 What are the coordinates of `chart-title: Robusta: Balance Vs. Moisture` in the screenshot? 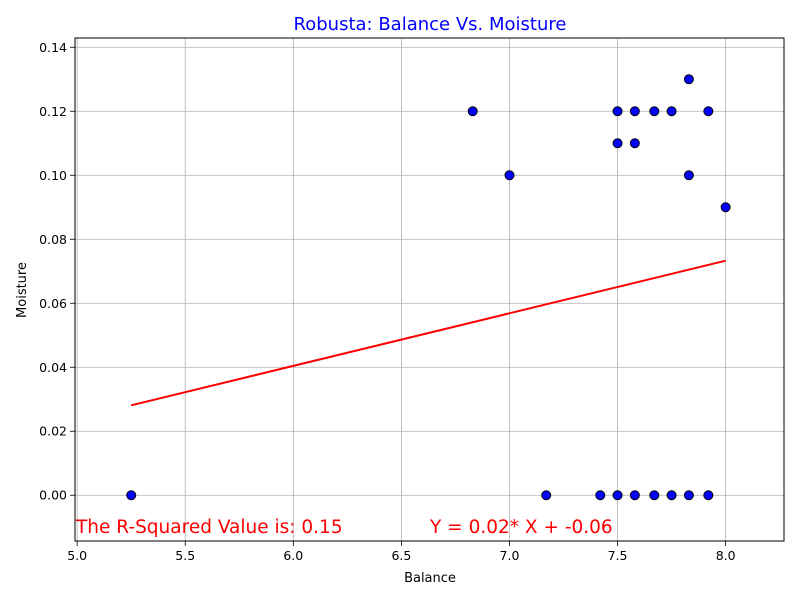 It's located at (430, 24).